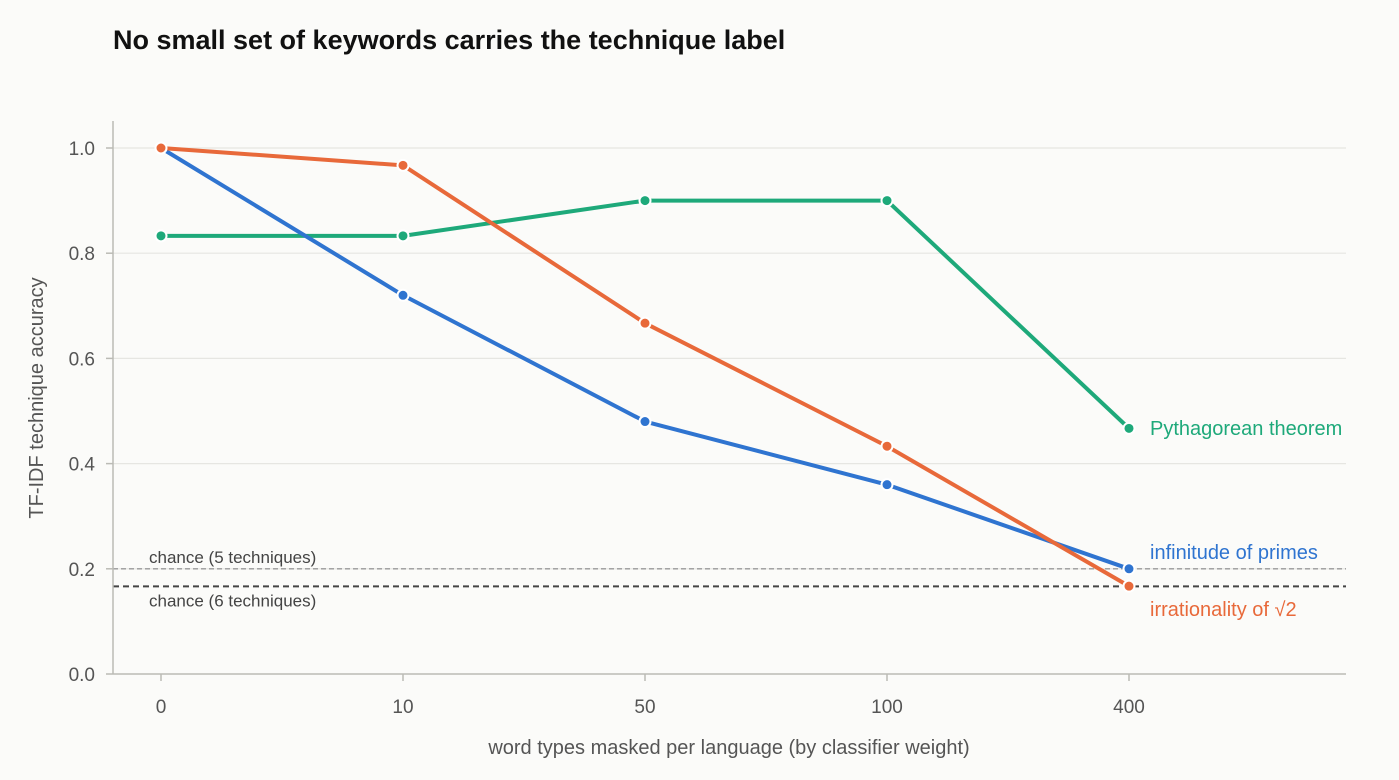 The height and width of the screenshot is (780, 1399). Describe the element at coordinates (37, 397) in the screenshot. I see `y-axis-label: TF-IDF technique accuracy` at that location.